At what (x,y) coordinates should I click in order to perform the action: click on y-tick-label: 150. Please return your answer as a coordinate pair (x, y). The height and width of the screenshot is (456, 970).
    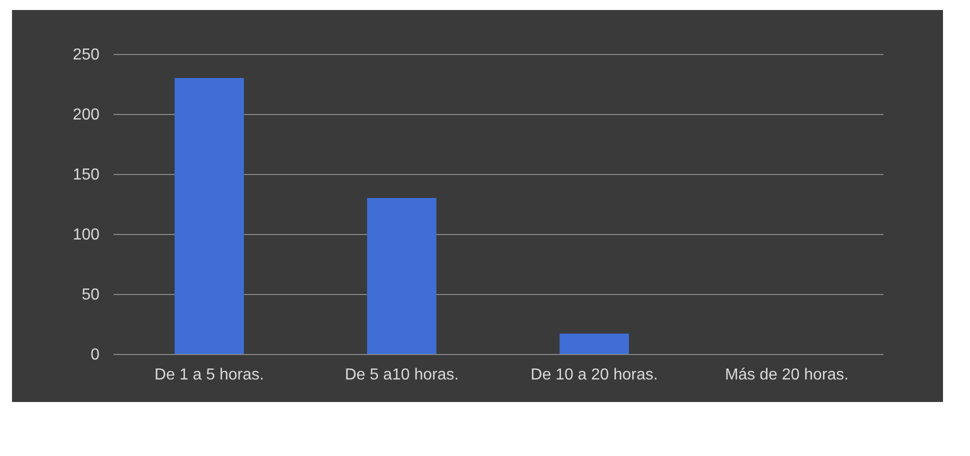
    Looking at the image, I should click on (86, 175).